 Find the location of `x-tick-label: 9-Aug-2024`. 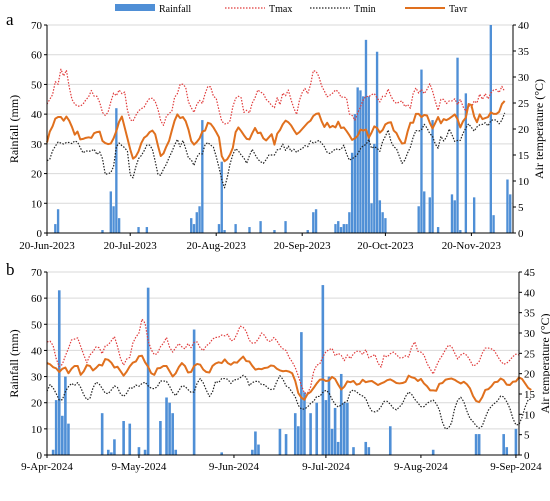

x-tick-label: 9-Aug-2024 is located at coordinates (421, 467).